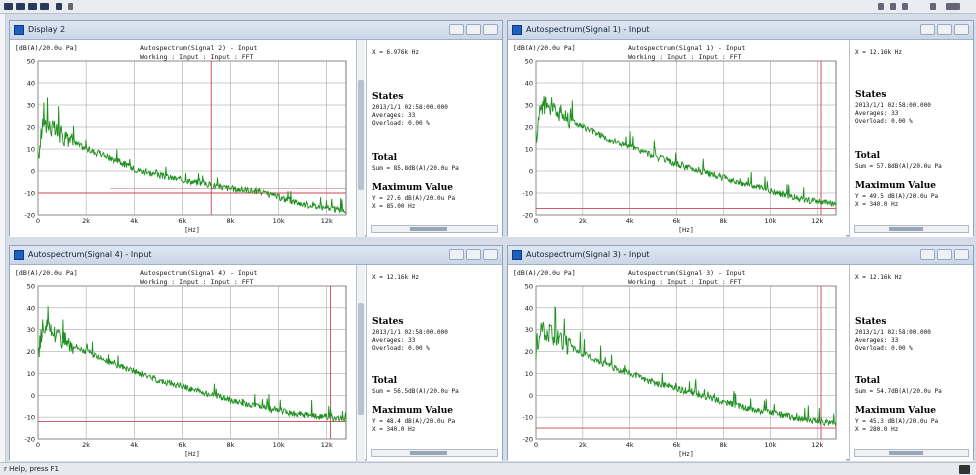  What do you see at coordinates (414, 421) in the screenshot?
I see `max-value-y: Y = 48.4 dB(A)/20.0u Pa` at bounding box center [414, 421].